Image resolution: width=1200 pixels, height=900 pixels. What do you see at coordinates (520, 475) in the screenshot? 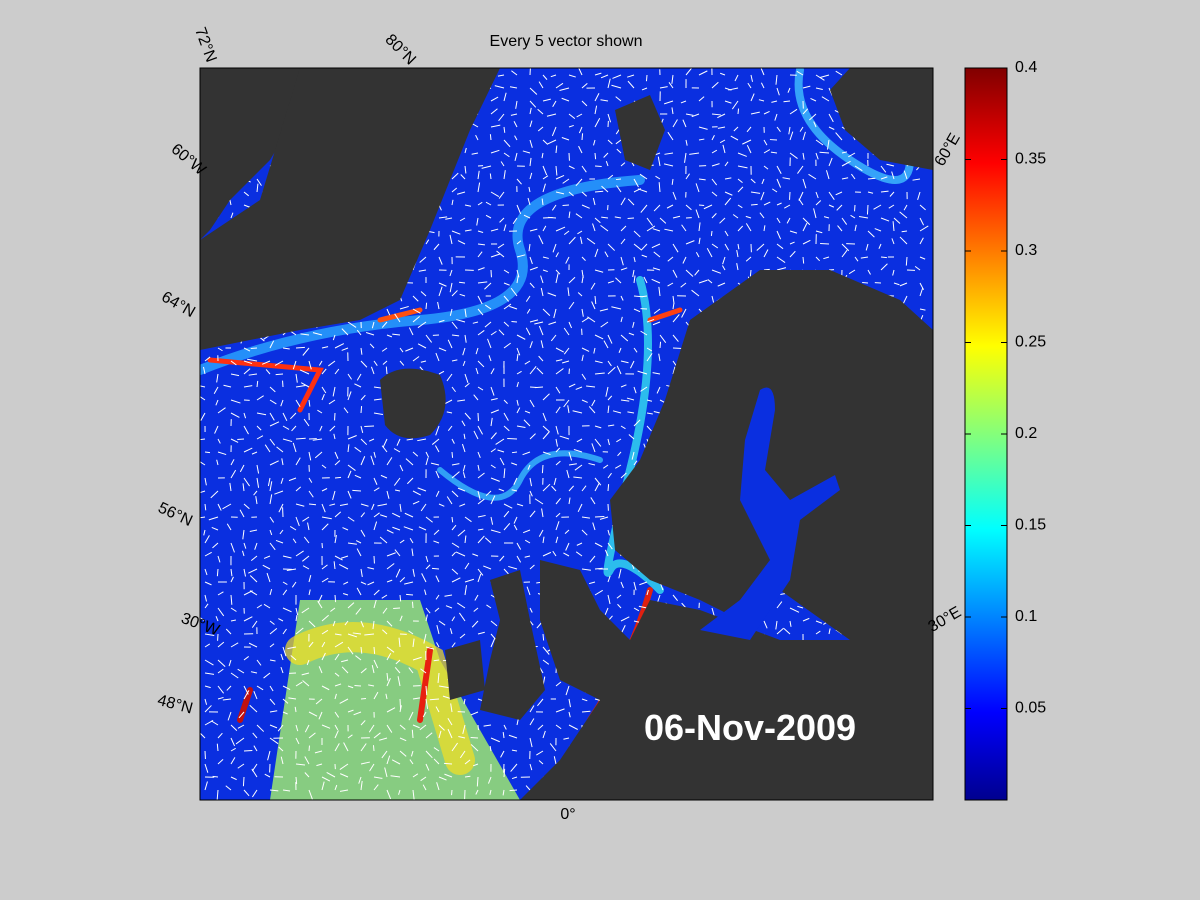
I see `streak` at bounding box center [520, 475].